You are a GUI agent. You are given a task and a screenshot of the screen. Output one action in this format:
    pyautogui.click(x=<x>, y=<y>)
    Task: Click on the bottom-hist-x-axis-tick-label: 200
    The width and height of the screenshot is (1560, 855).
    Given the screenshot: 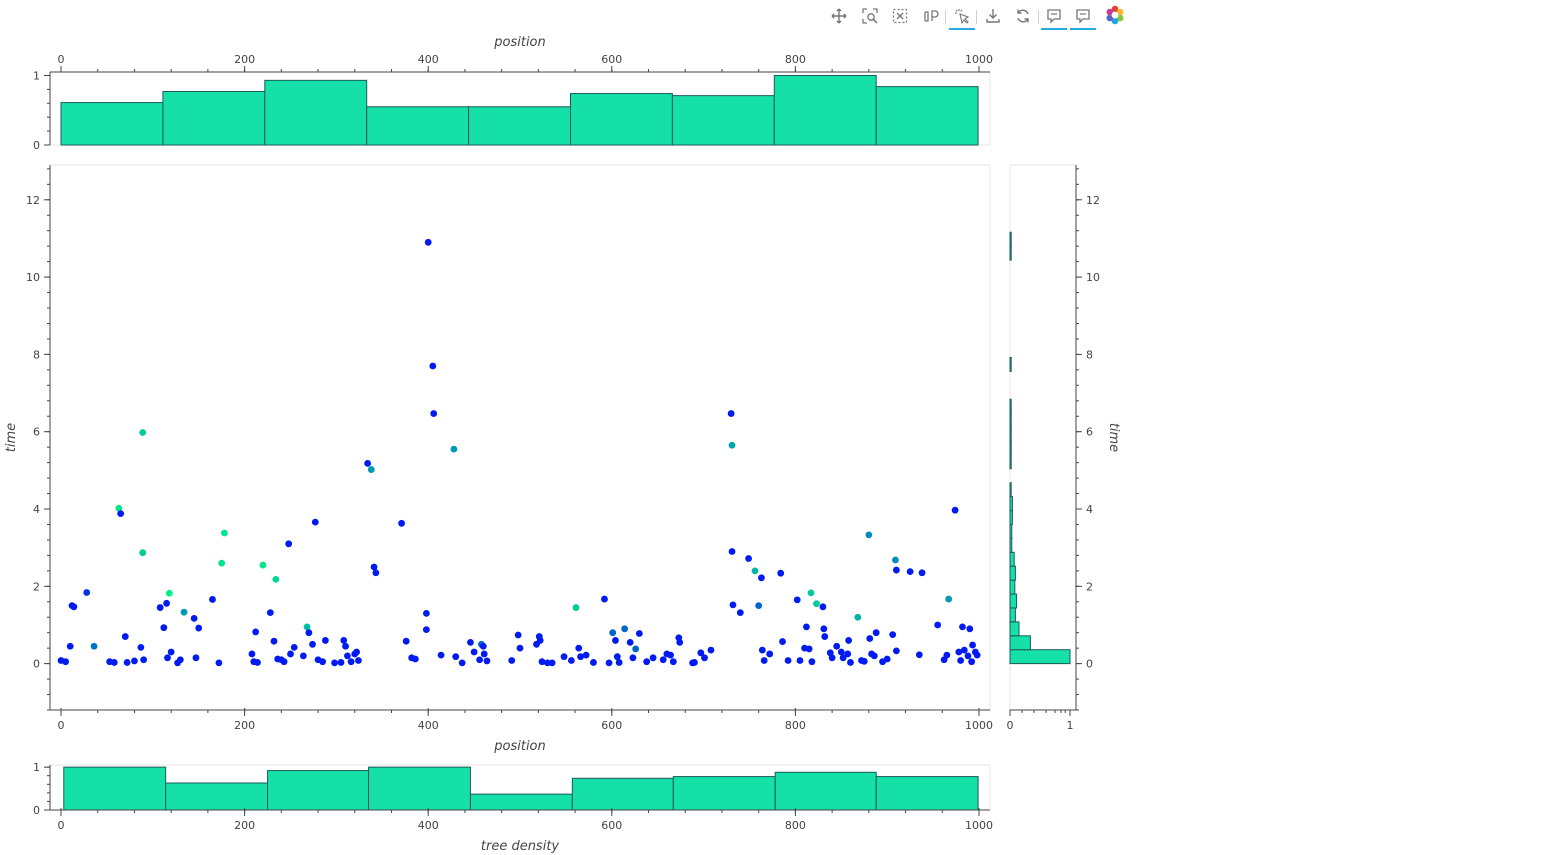 What is the action you would take?
    pyautogui.click(x=244, y=825)
    